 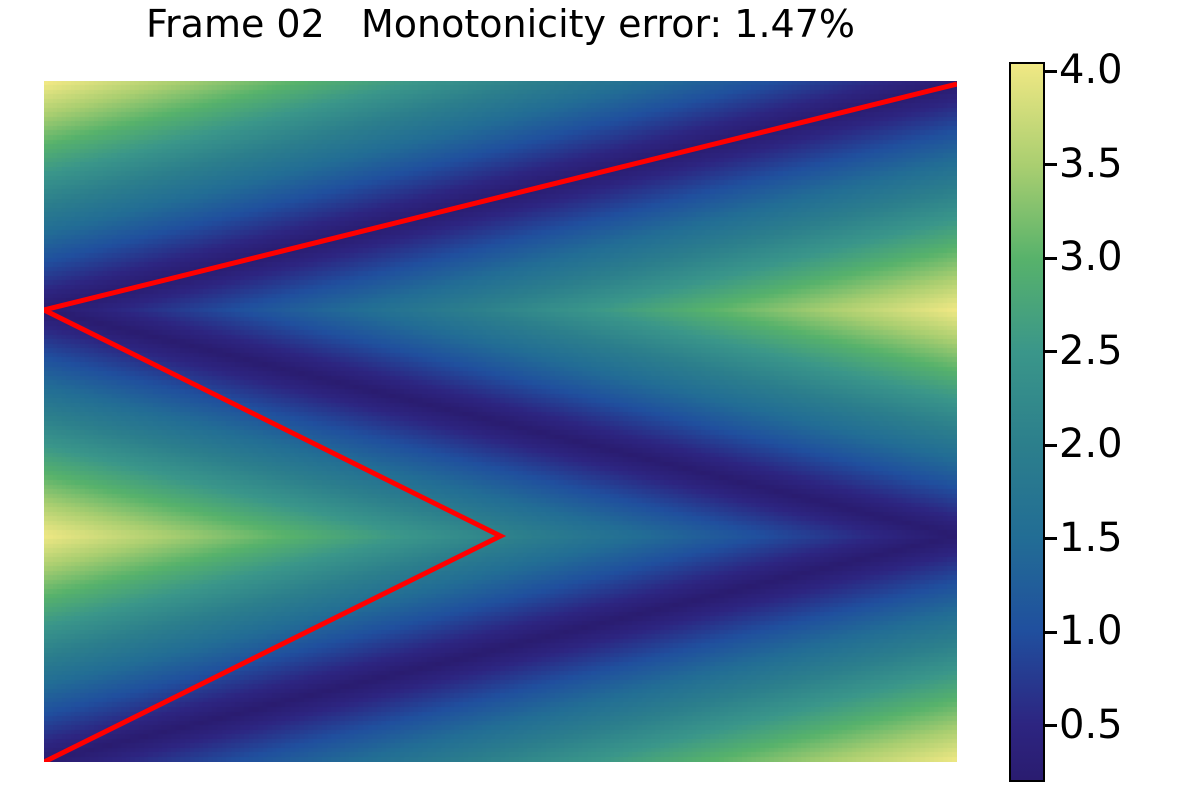 What do you see at coordinates (1091, 631) in the screenshot?
I see `colorbar-tick-label: 1.0` at bounding box center [1091, 631].